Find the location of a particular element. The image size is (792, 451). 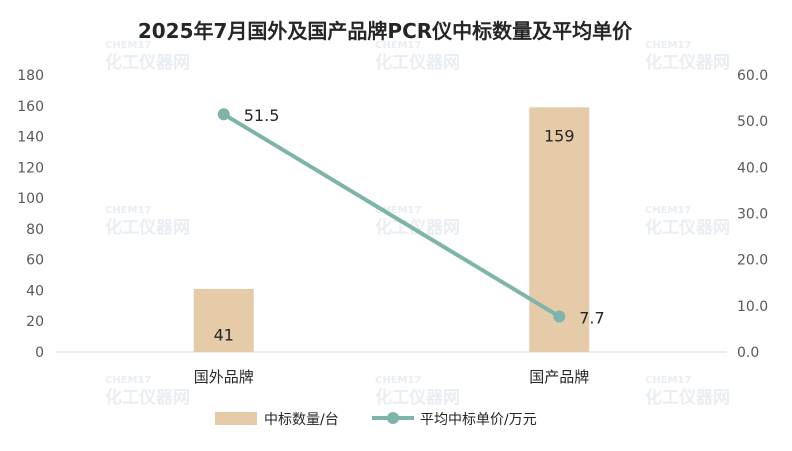

right-tick-label: 20.0 is located at coordinates (752, 261).